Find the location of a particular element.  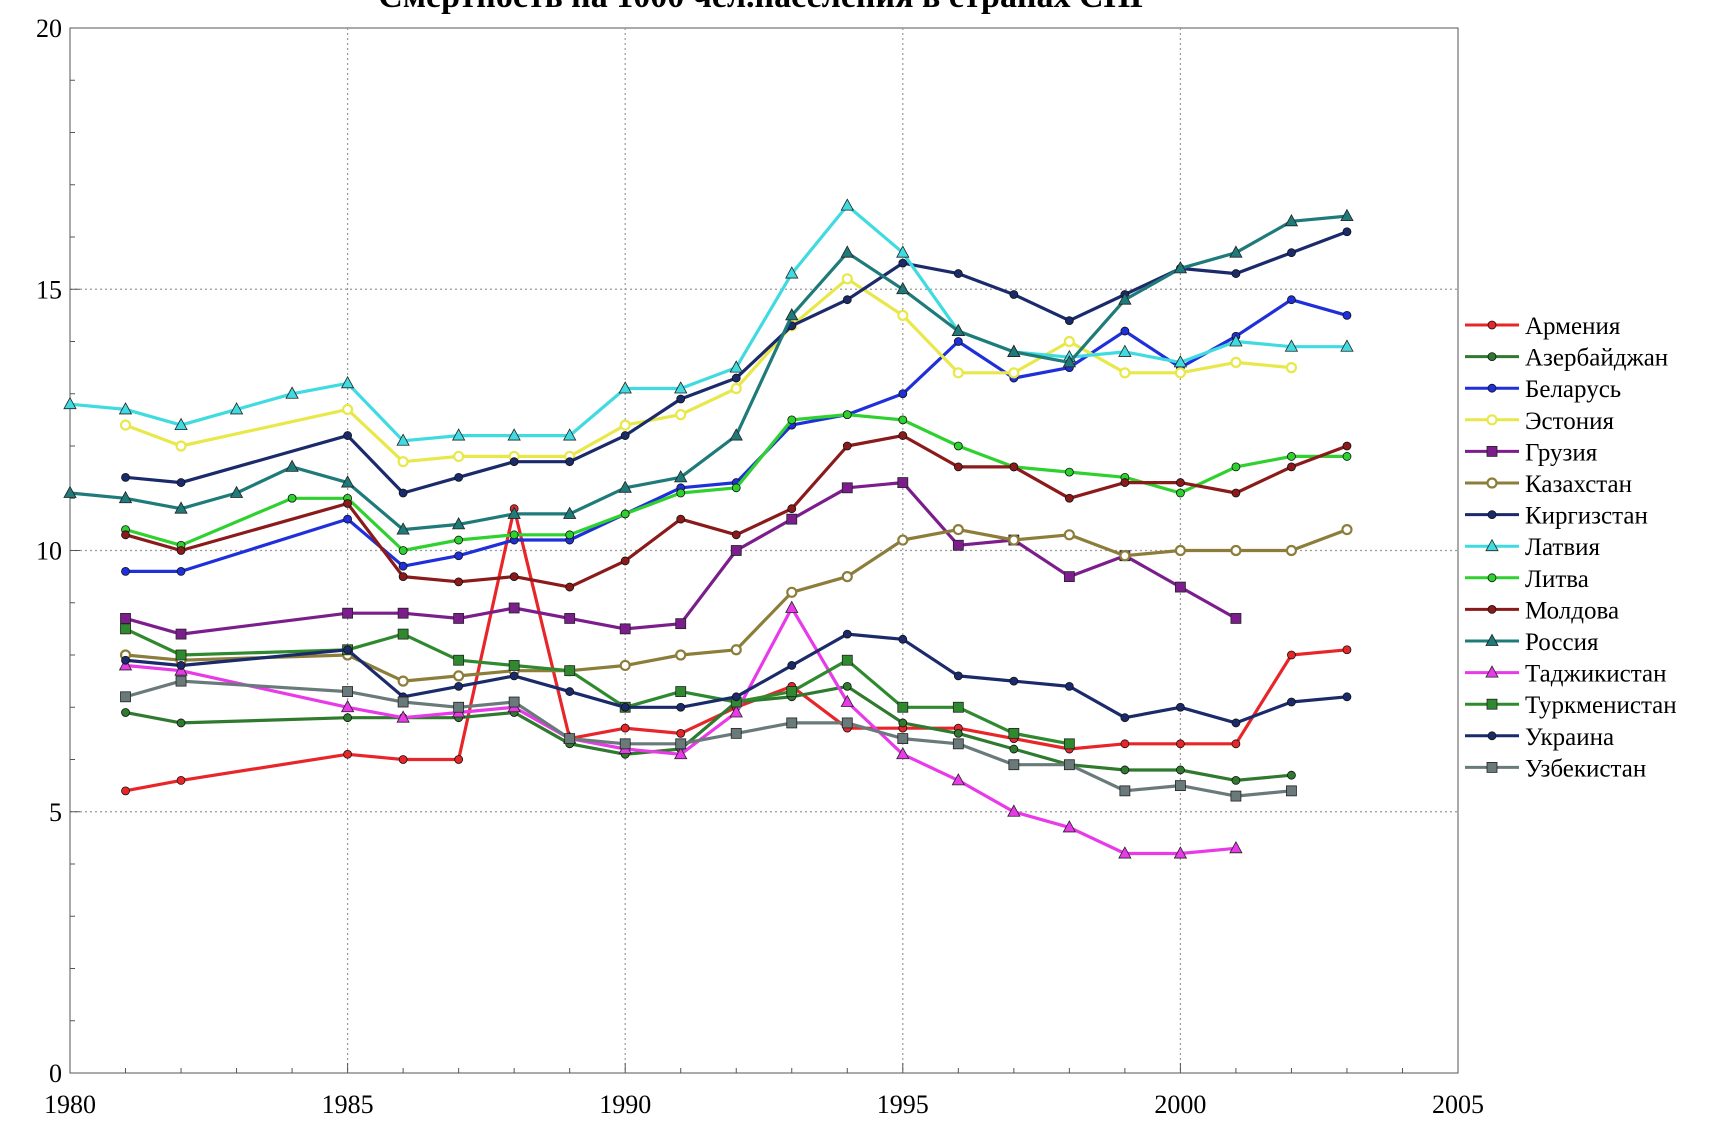

legend-entry-label: Эстония is located at coordinates (1569, 421).